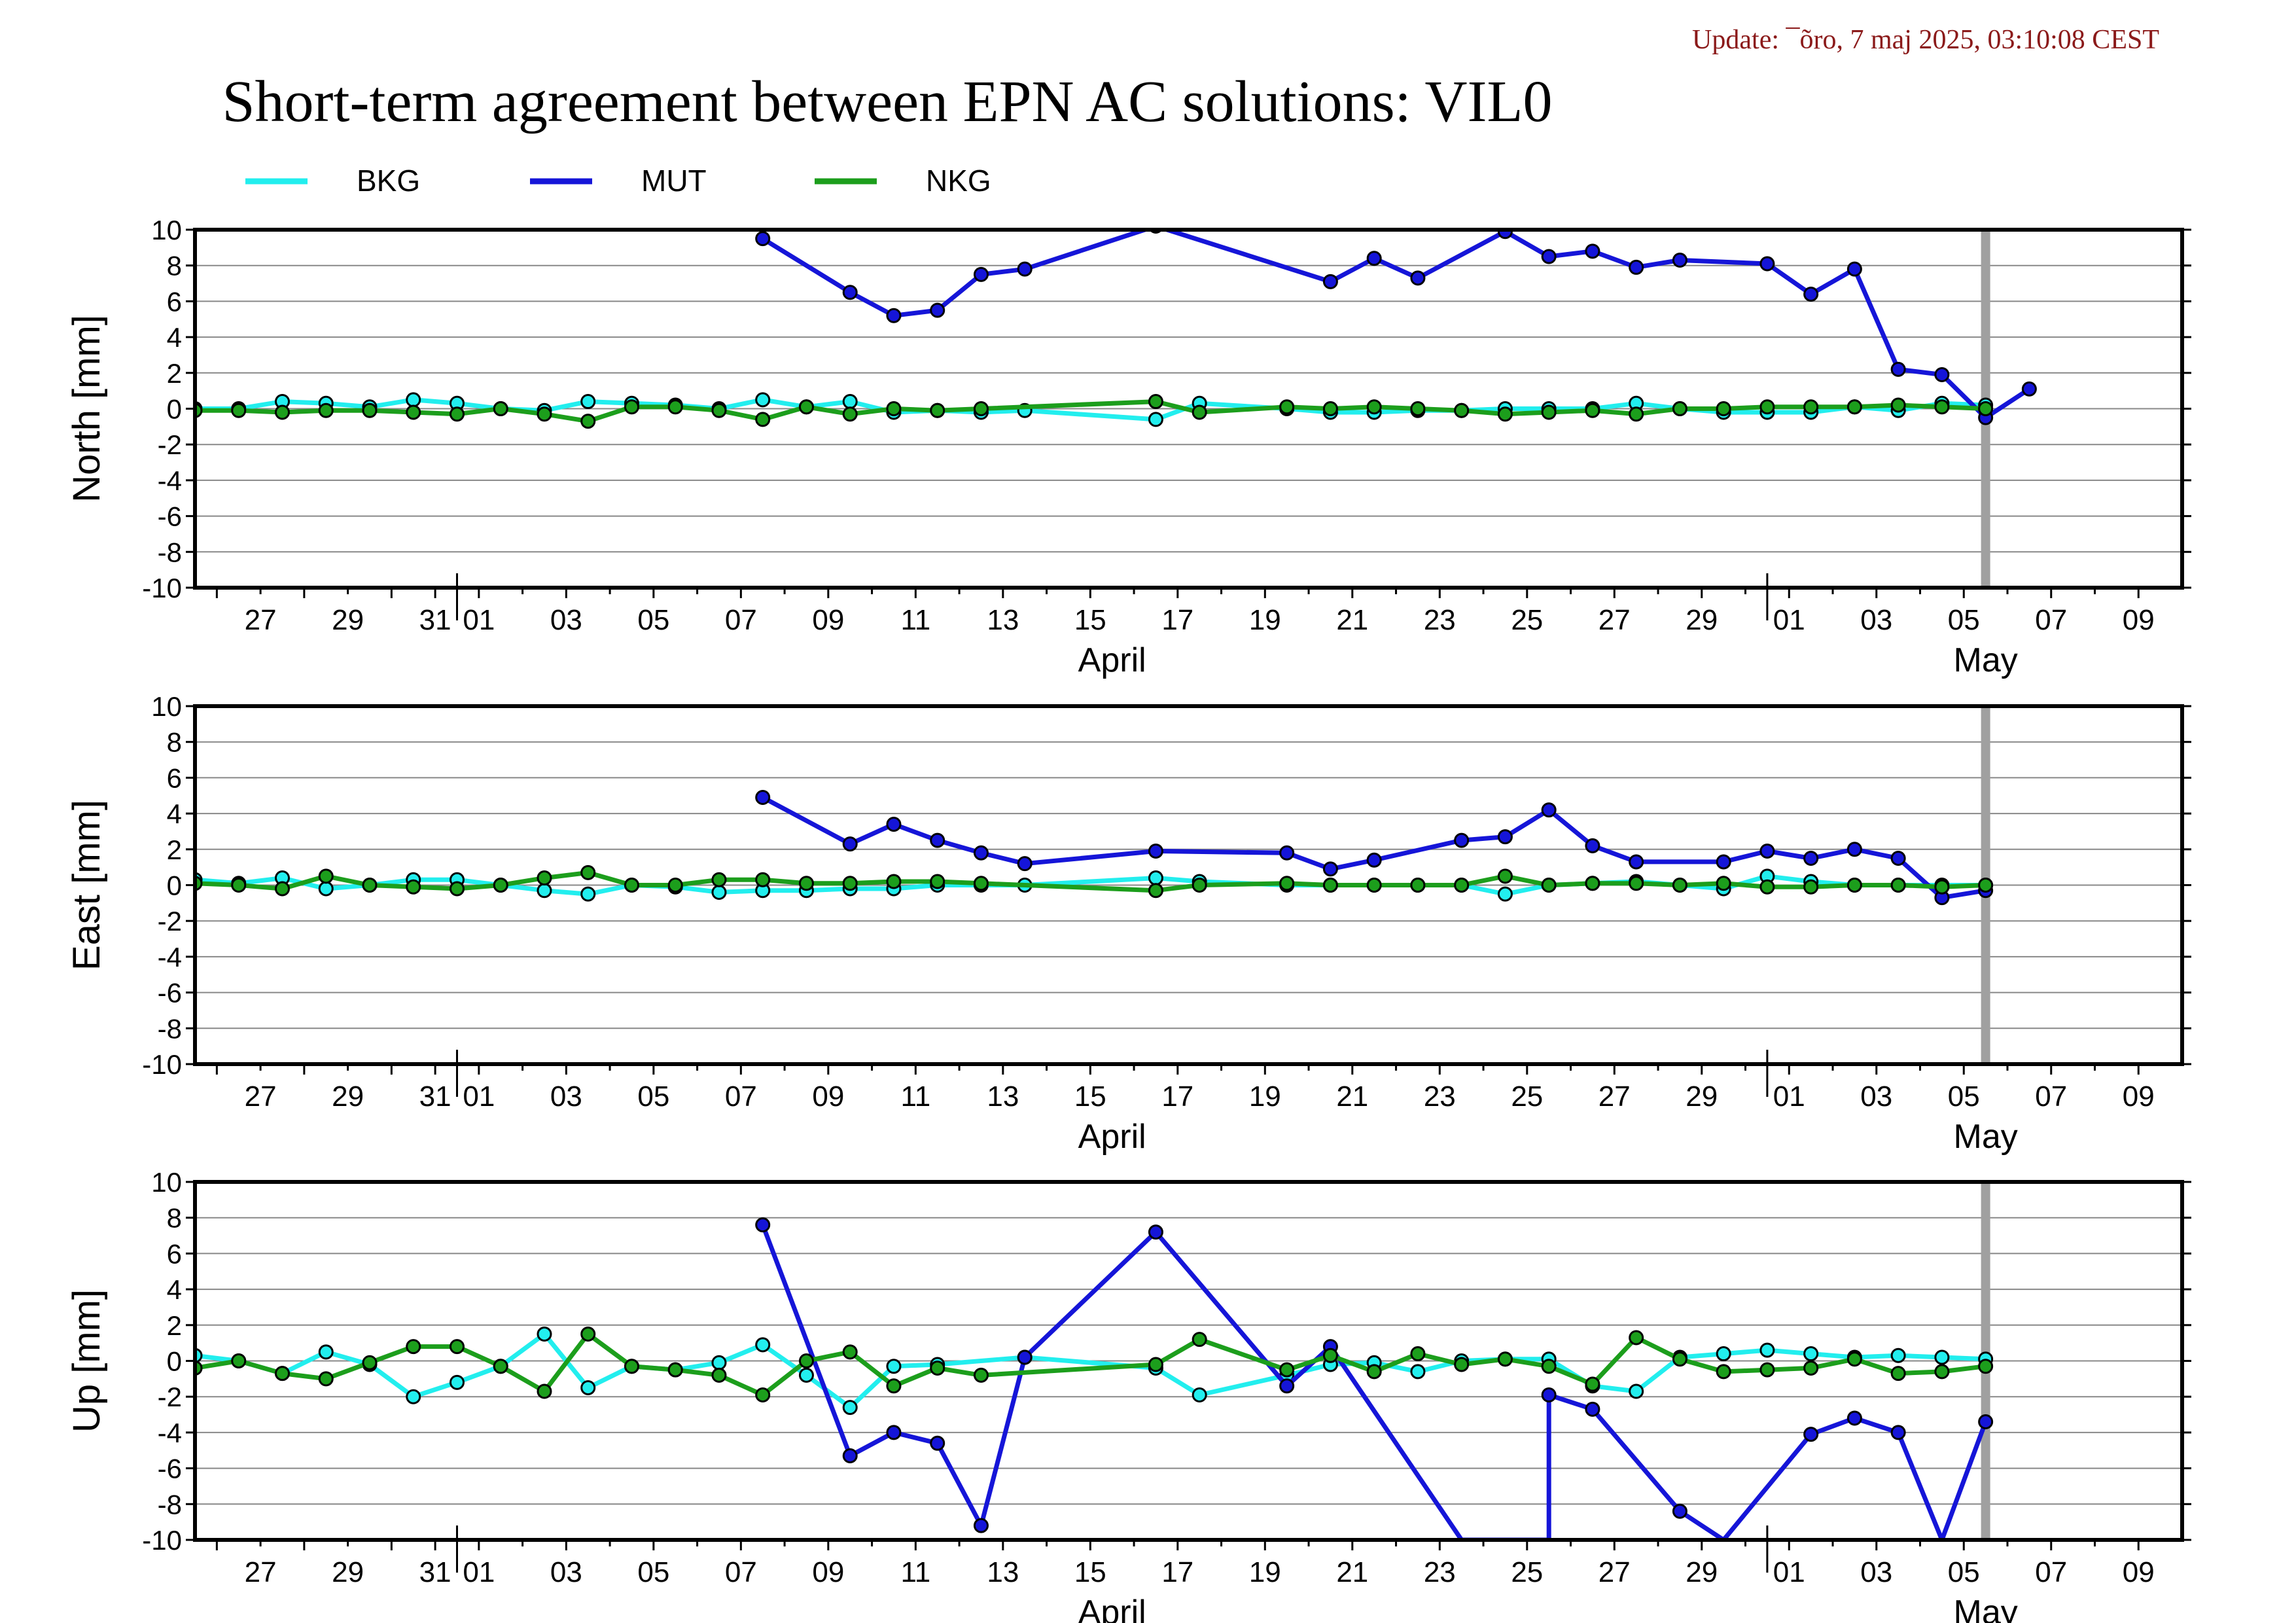 The height and width of the screenshot is (1623, 2296). What do you see at coordinates (170, 993) in the screenshot?
I see `y-tick-label: -6` at bounding box center [170, 993].